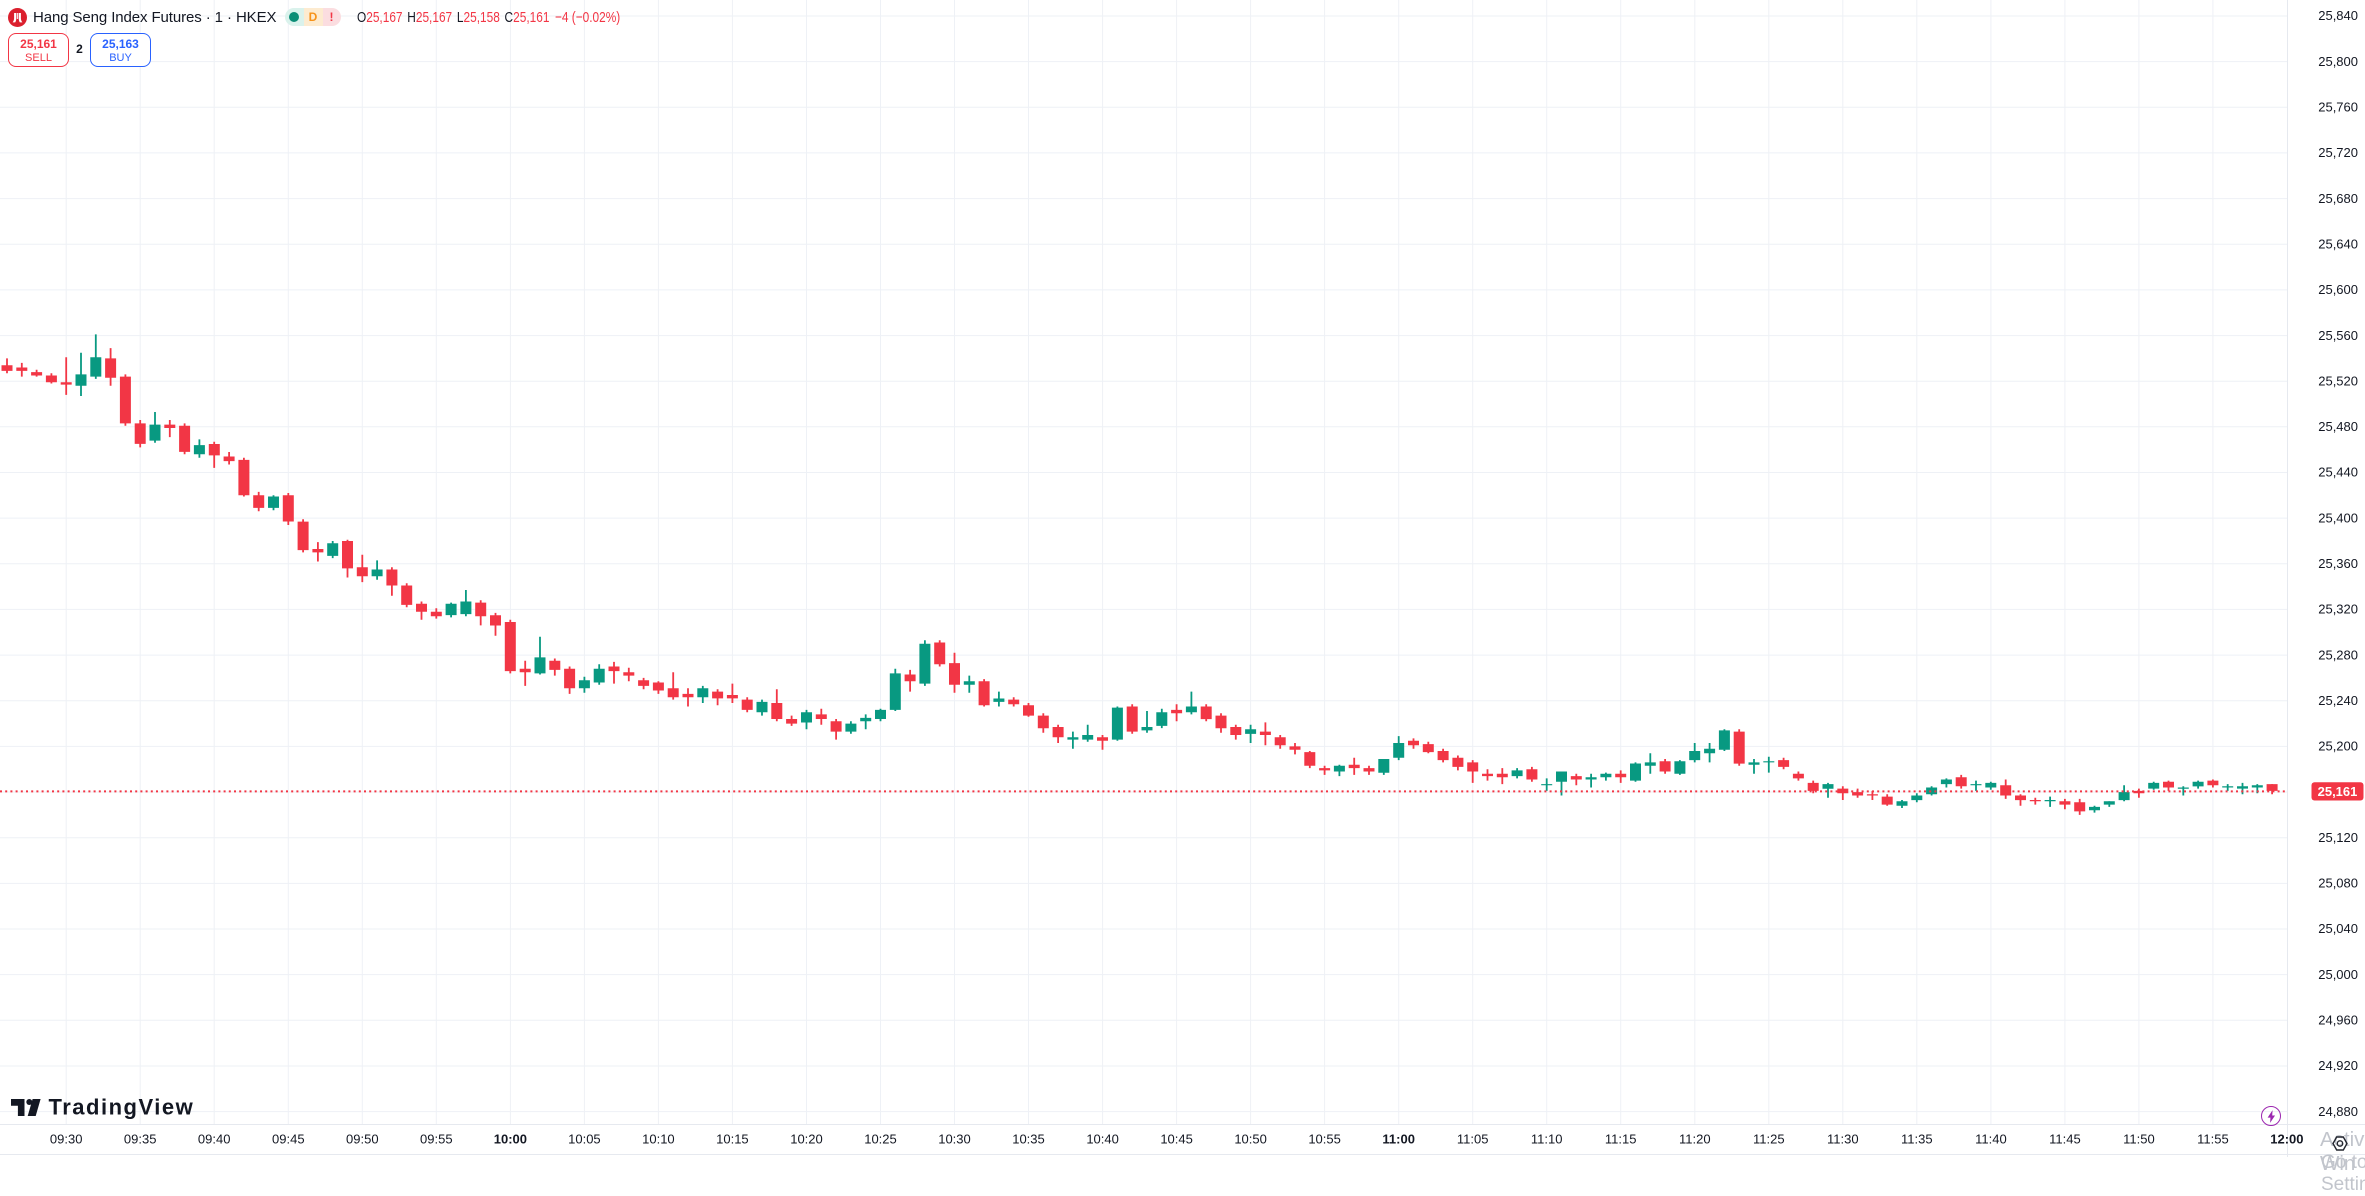 This screenshot has width=2365, height=1196. I want to click on svg-text: 25,840, so click(2338, 15).